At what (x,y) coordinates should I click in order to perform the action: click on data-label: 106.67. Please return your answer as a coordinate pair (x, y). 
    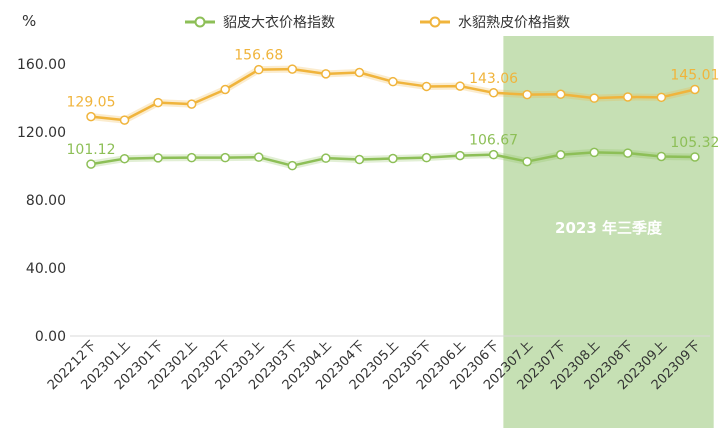
    Looking at the image, I should click on (493, 141).